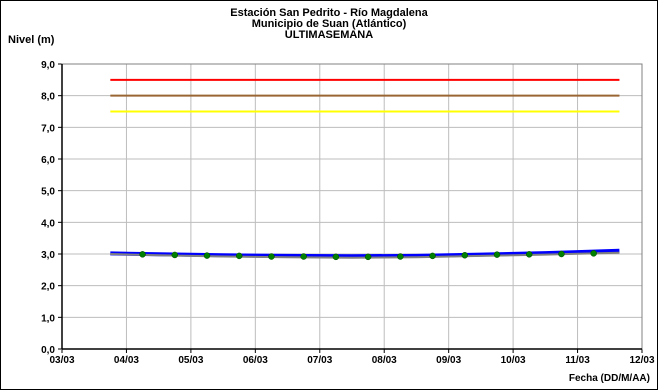 The image size is (658, 390). Describe the element at coordinates (448, 360) in the screenshot. I see `x-tick-label: 09/03` at that location.